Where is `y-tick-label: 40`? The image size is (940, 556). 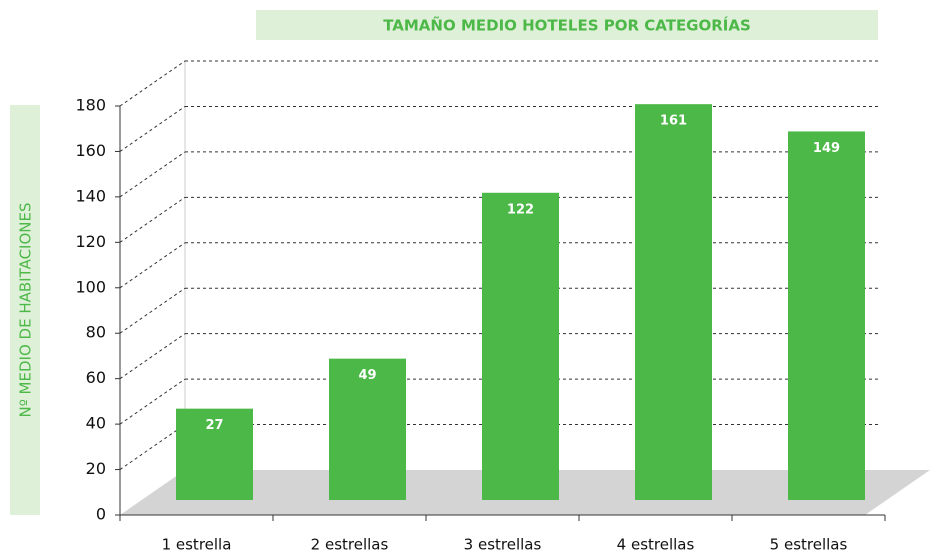
y-tick-label: 40 is located at coordinates (96, 423).